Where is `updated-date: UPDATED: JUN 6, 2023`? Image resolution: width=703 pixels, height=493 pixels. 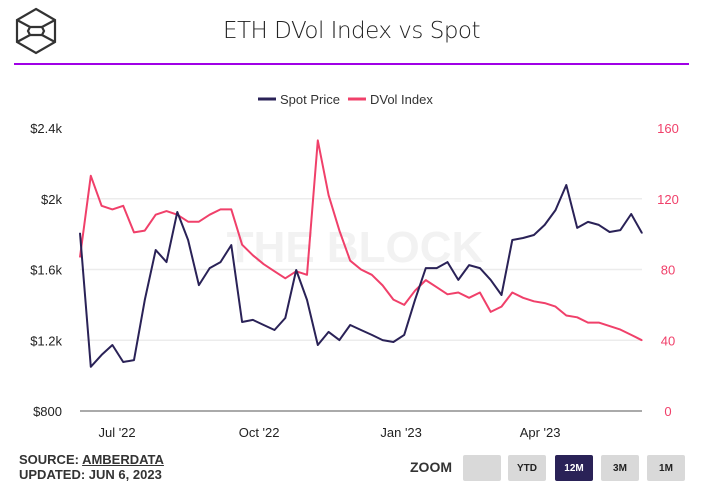
updated-date: UPDATED: JUN 6, 2023 is located at coordinates (90, 474).